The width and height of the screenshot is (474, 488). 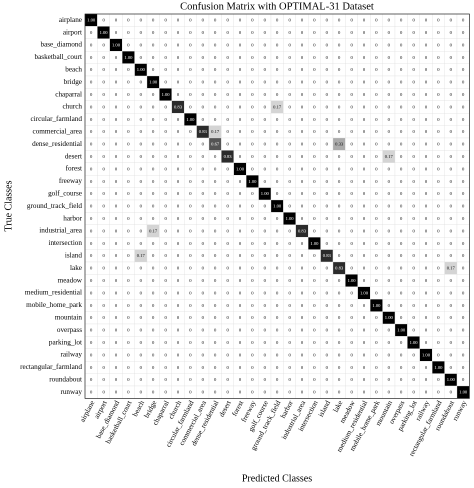 I want to click on y-tick-label: bridge, so click(x=73, y=82).